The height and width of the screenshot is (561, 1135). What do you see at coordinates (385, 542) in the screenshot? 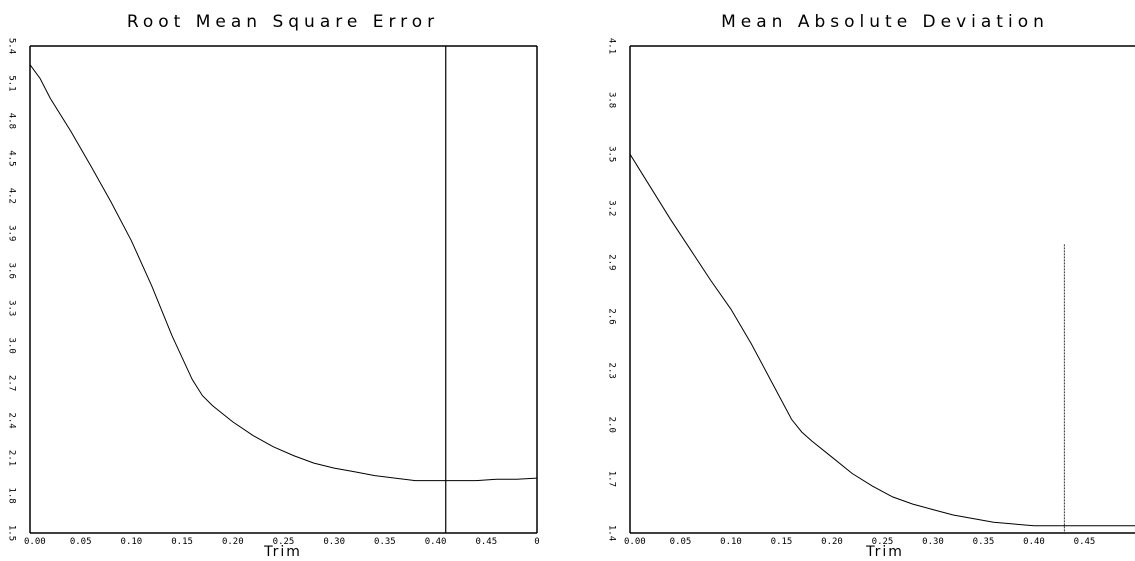
I see `rmse-x-tick-label: 0.35` at bounding box center [385, 542].